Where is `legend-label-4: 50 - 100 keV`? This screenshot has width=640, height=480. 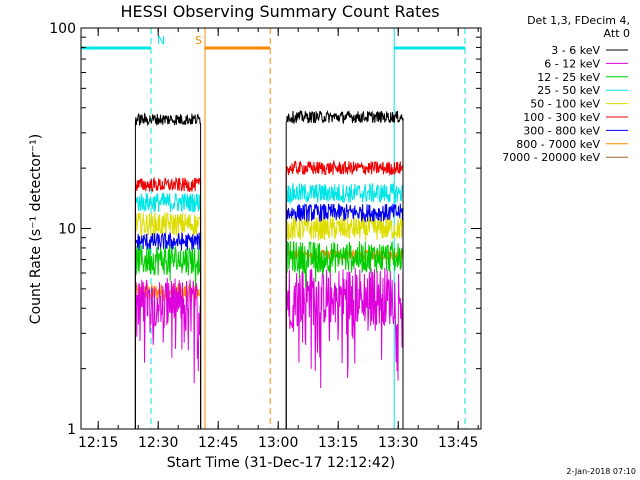
legend-label-4: 50 - 100 keV is located at coordinates (565, 104).